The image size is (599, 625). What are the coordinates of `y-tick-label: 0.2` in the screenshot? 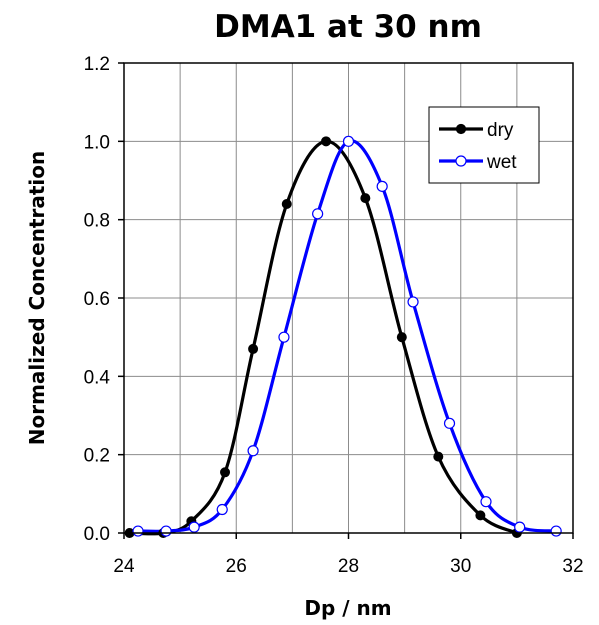 It's located at (97, 456).